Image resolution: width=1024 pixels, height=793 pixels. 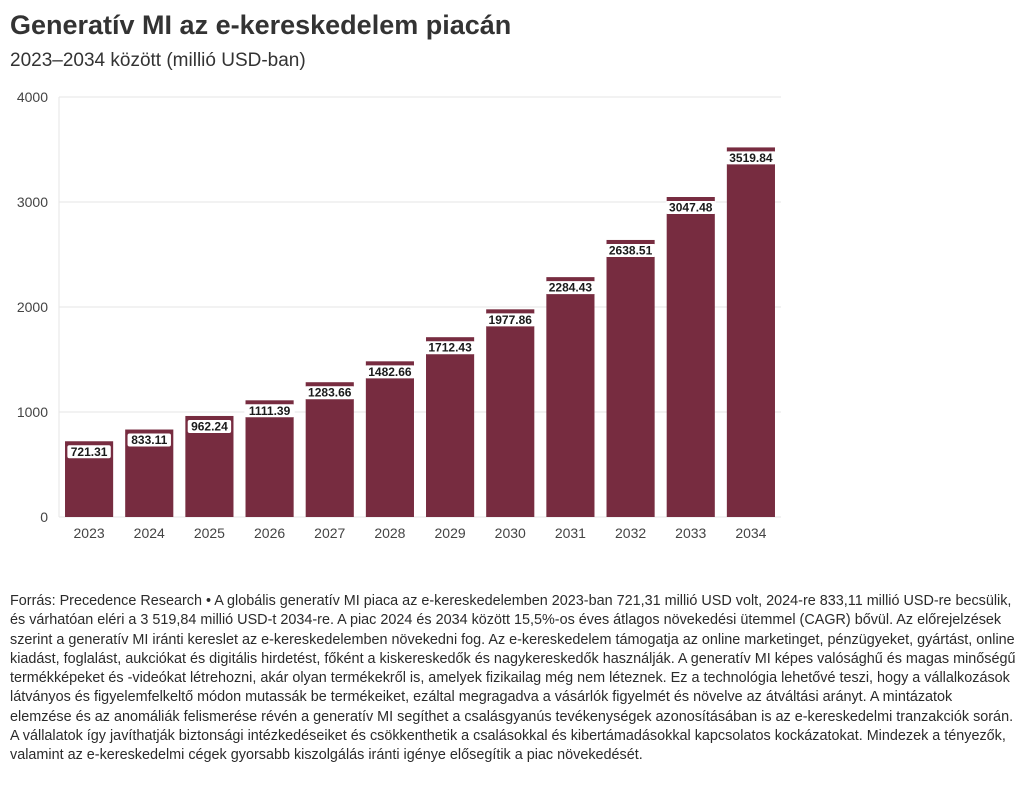 I want to click on chart-title: Generatív MI az e-kereskedelem piacán, so click(x=261, y=25).